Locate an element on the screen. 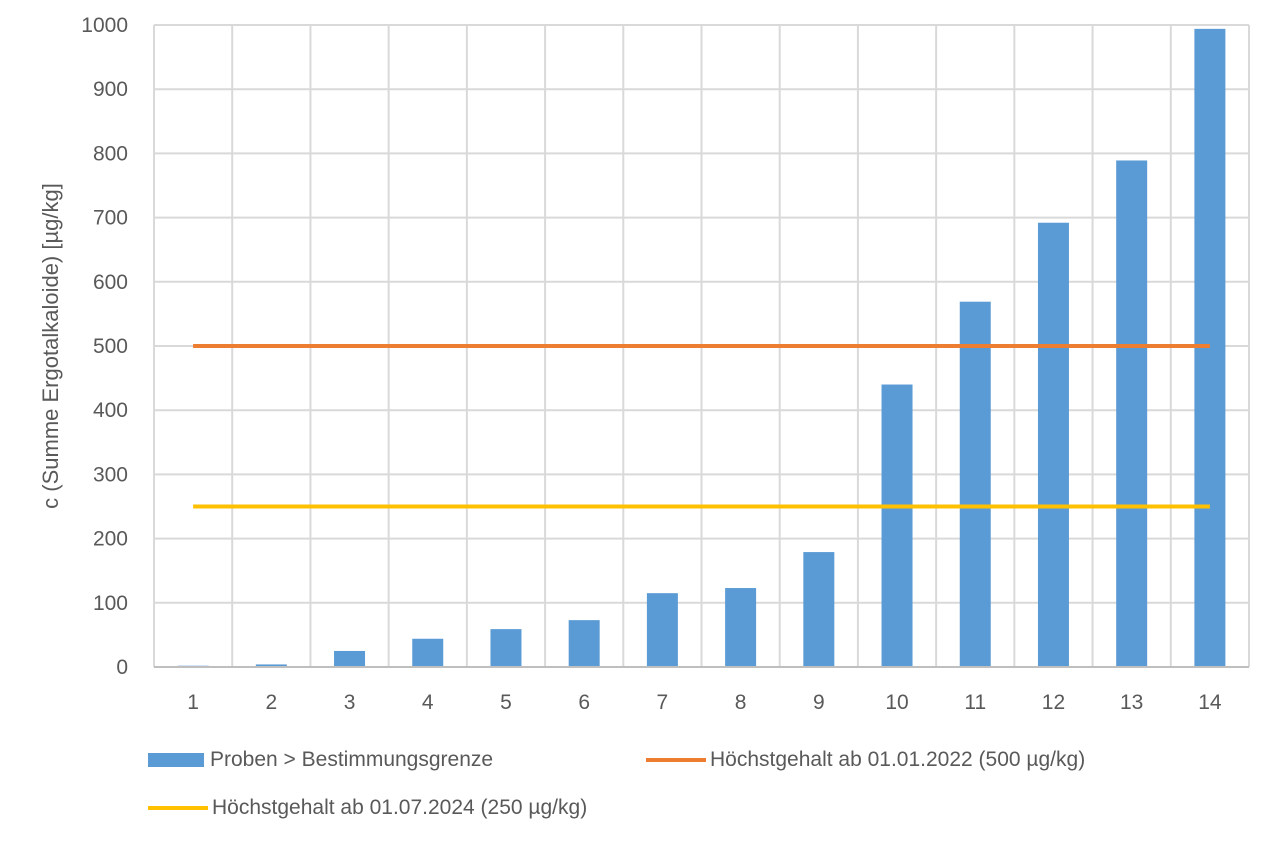  y-axis-label: c (Summe Ergotalkaloide) [µg/kg] is located at coordinates (50, 346).